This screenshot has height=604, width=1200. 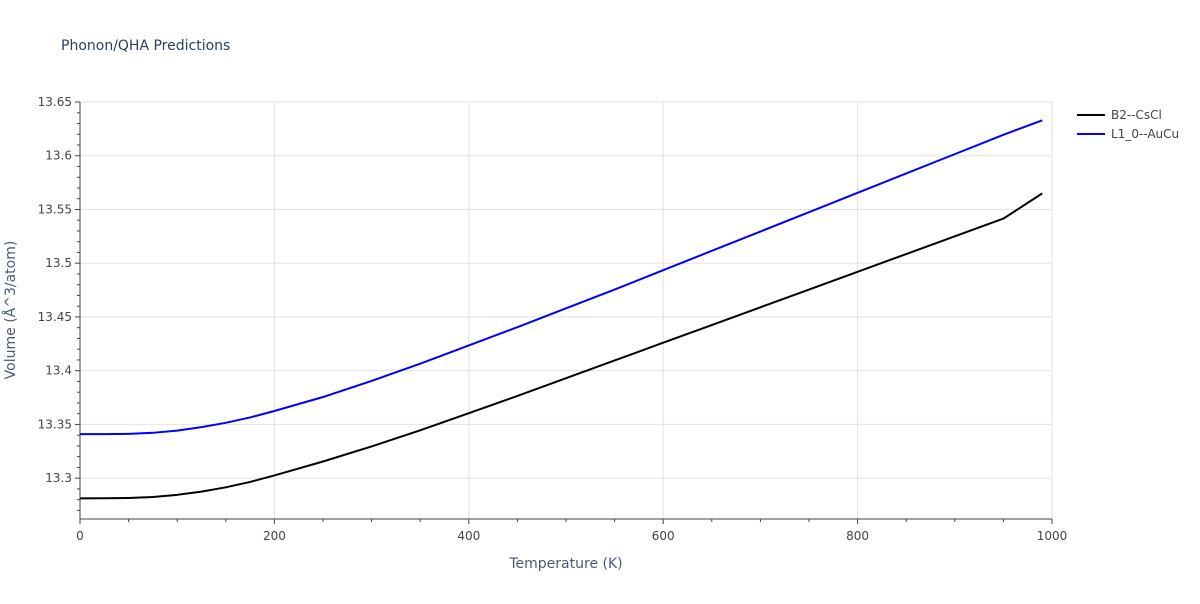 What do you see at coordinates (274, 536) in the screenshot?
I see `x-tick-label: 200` at bounding box center [274, 536].